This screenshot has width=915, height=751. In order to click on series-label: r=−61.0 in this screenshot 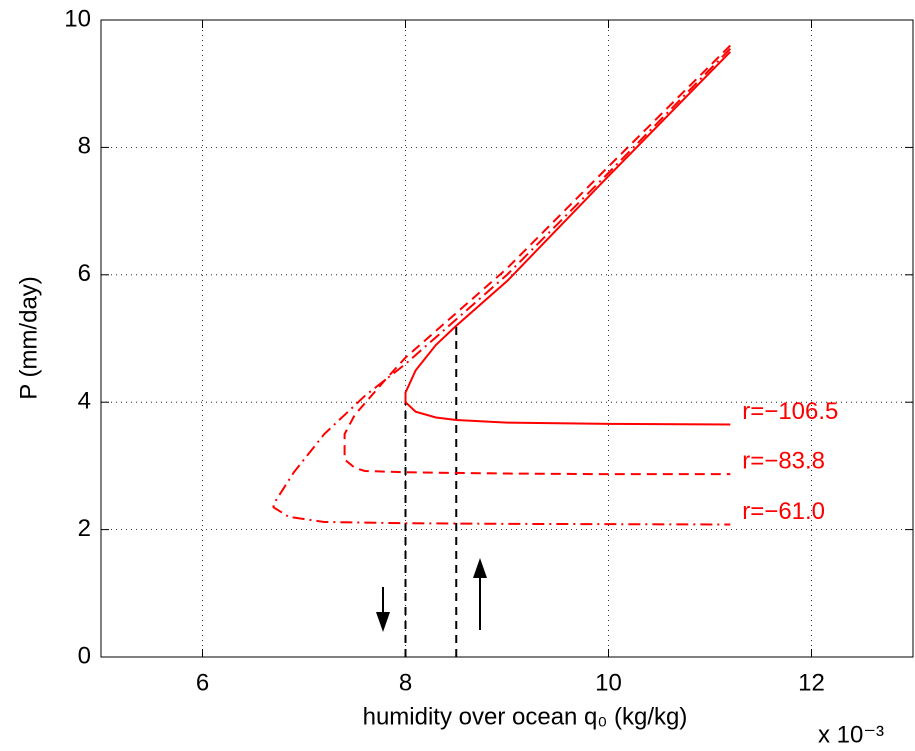, I will do `click(783, 511)`.